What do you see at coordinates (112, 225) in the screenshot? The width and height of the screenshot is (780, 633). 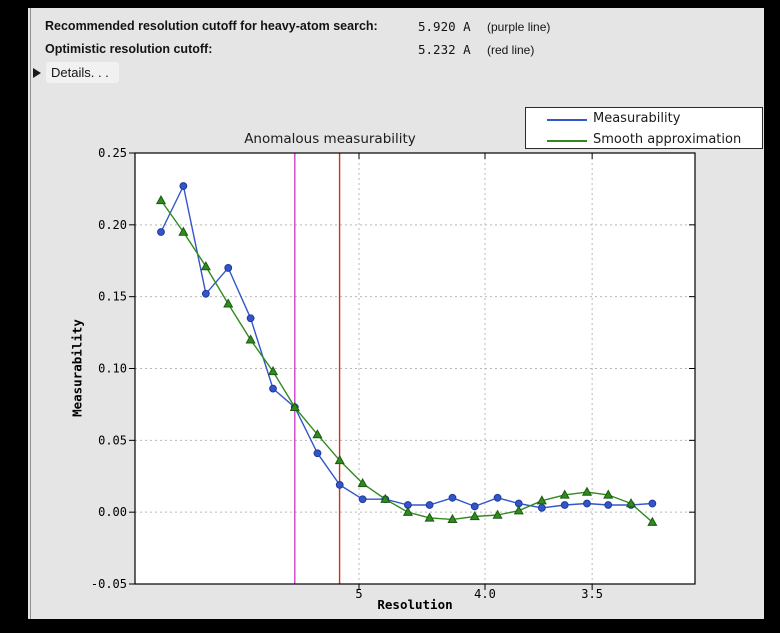 I see `y-tick-label: 0.20` at bounding box center [112, 225].